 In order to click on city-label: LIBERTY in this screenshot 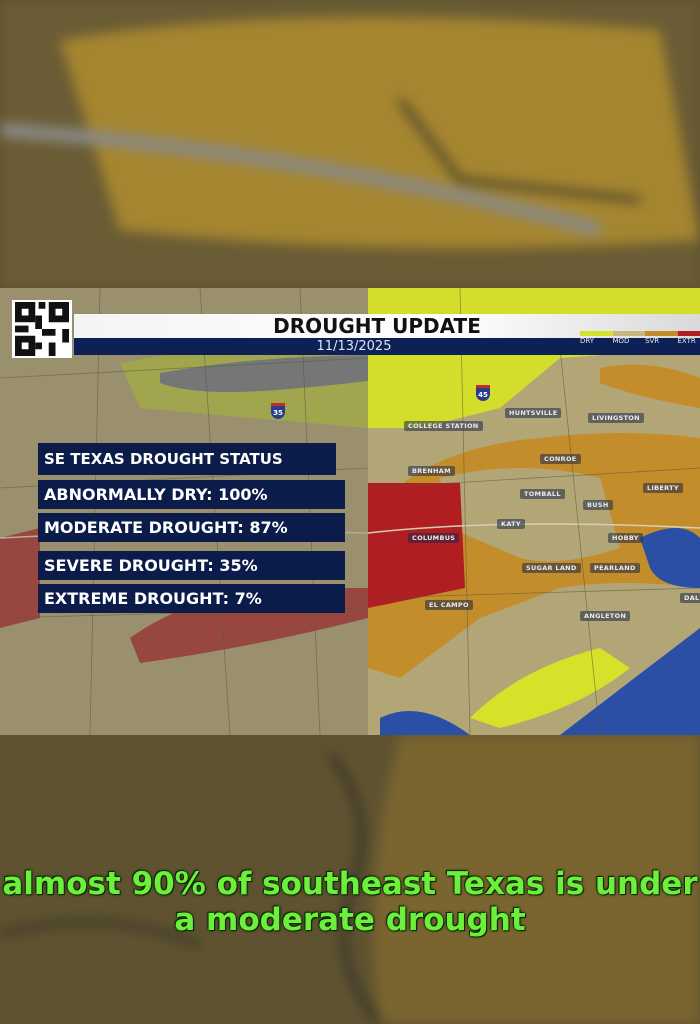, I will do `click(663, 488)`.